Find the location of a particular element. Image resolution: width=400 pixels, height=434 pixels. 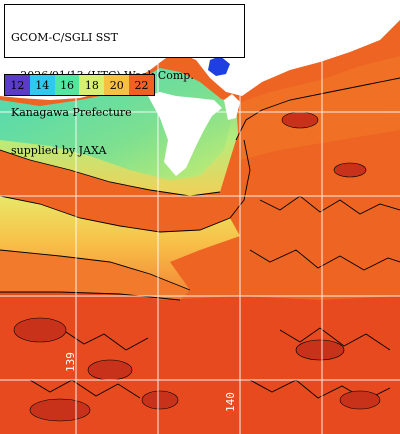

title-line-1: GCOM-C/SGLI SST is located at coordinates (65, 37).